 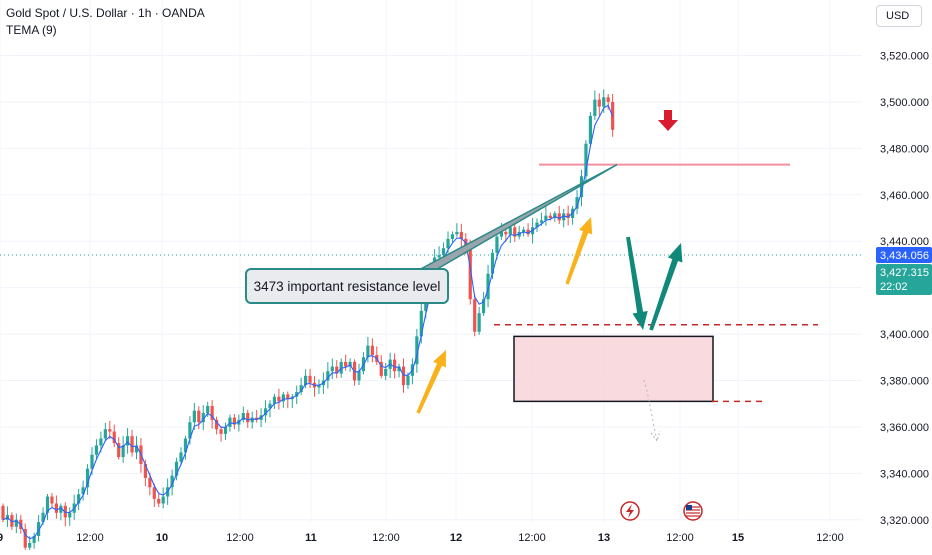 I want to click on current-price-text: 3,434.056, so click(x=904, y=256).